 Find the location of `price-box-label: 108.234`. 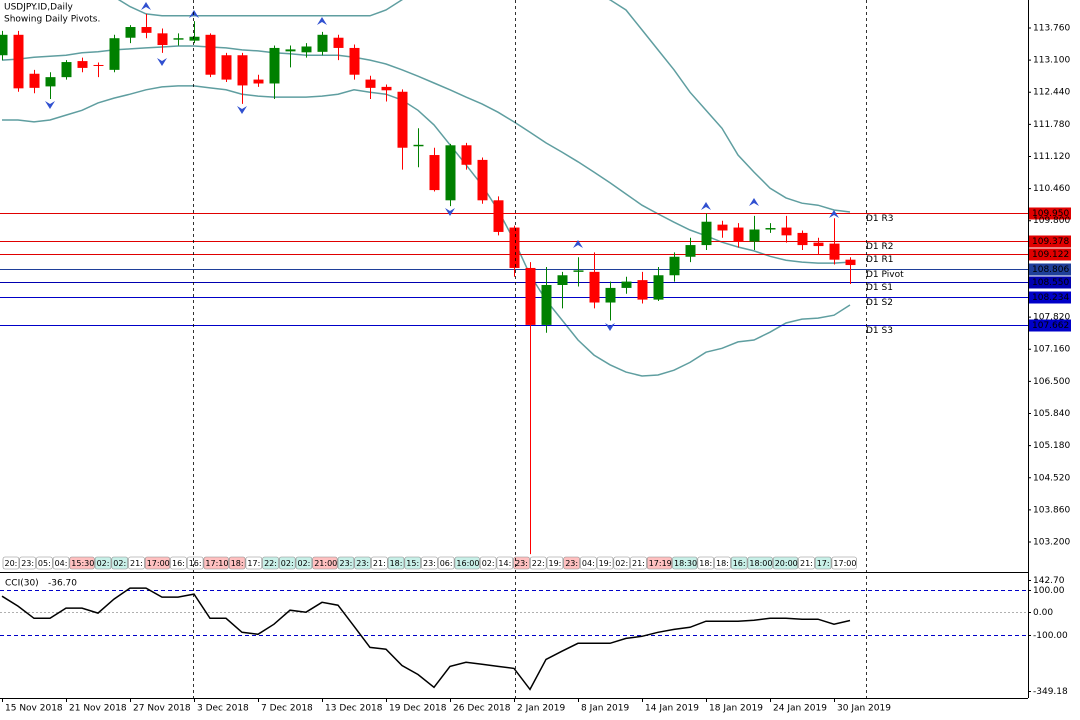

price-box-label: 108.234 is located at coordinates (1050, 298).